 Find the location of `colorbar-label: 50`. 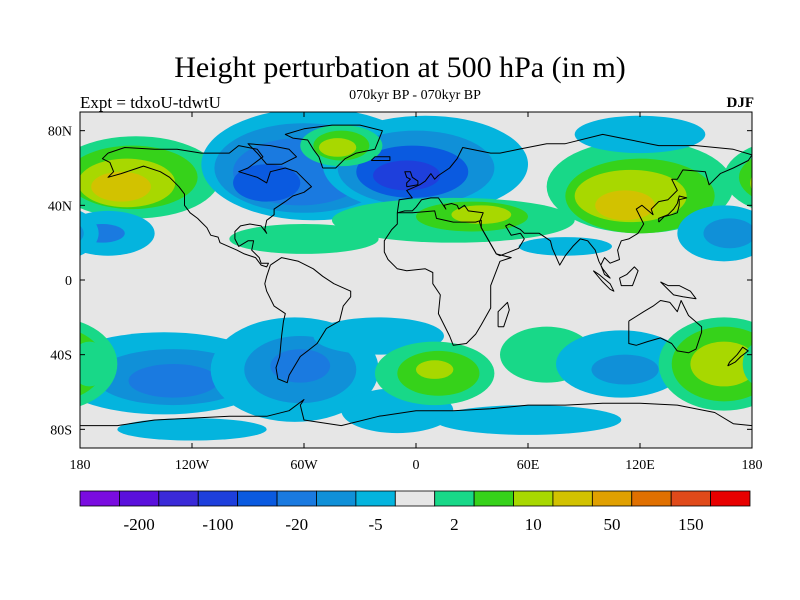

colorbar-label: 50 is located at coordinates (612, 524).